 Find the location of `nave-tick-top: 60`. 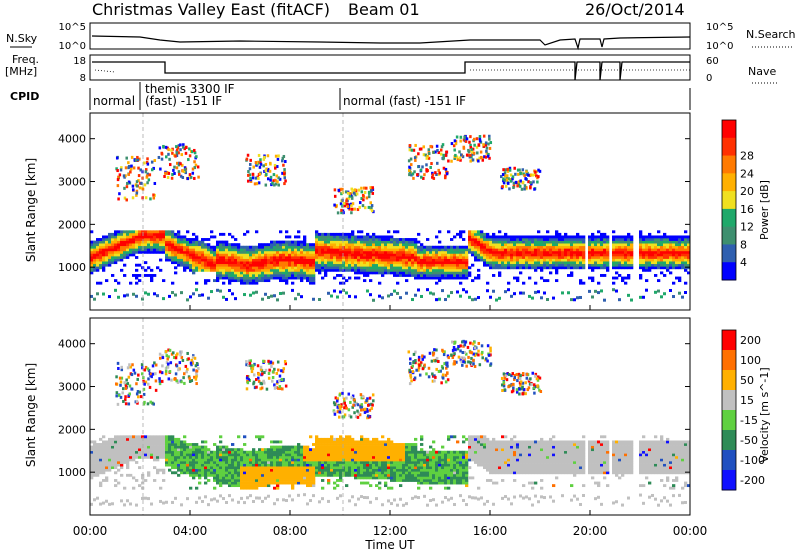

nave-tick-top: 60 is located at coordinates (712, 61).